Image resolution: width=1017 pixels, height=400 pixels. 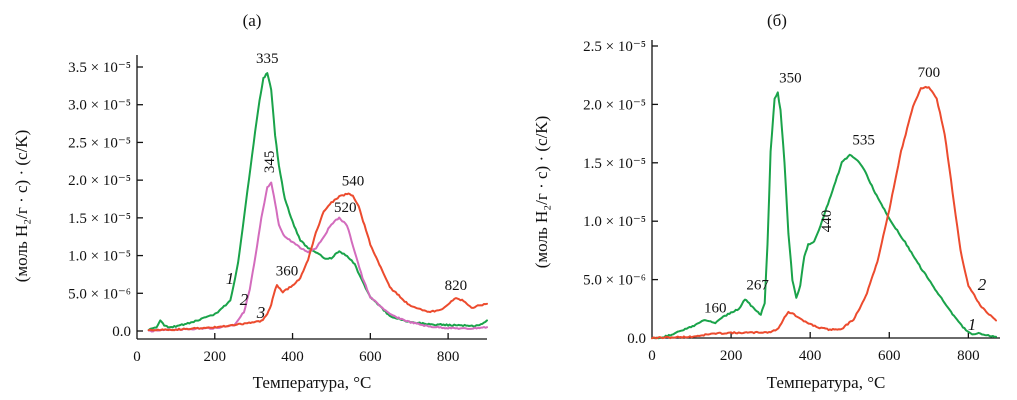 What do you see at coordinates (312, 382) in the screenshot?
I see `panel-a-x-axis-title: Температура, °C` at bounding box center [312, 382].